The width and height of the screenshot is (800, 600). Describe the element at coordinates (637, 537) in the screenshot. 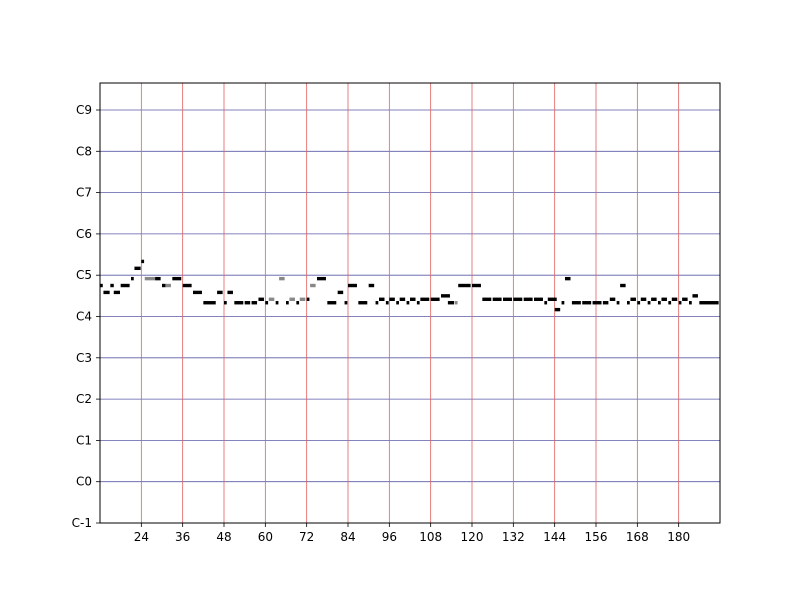

I see `x-tick-label: 168` at that location.